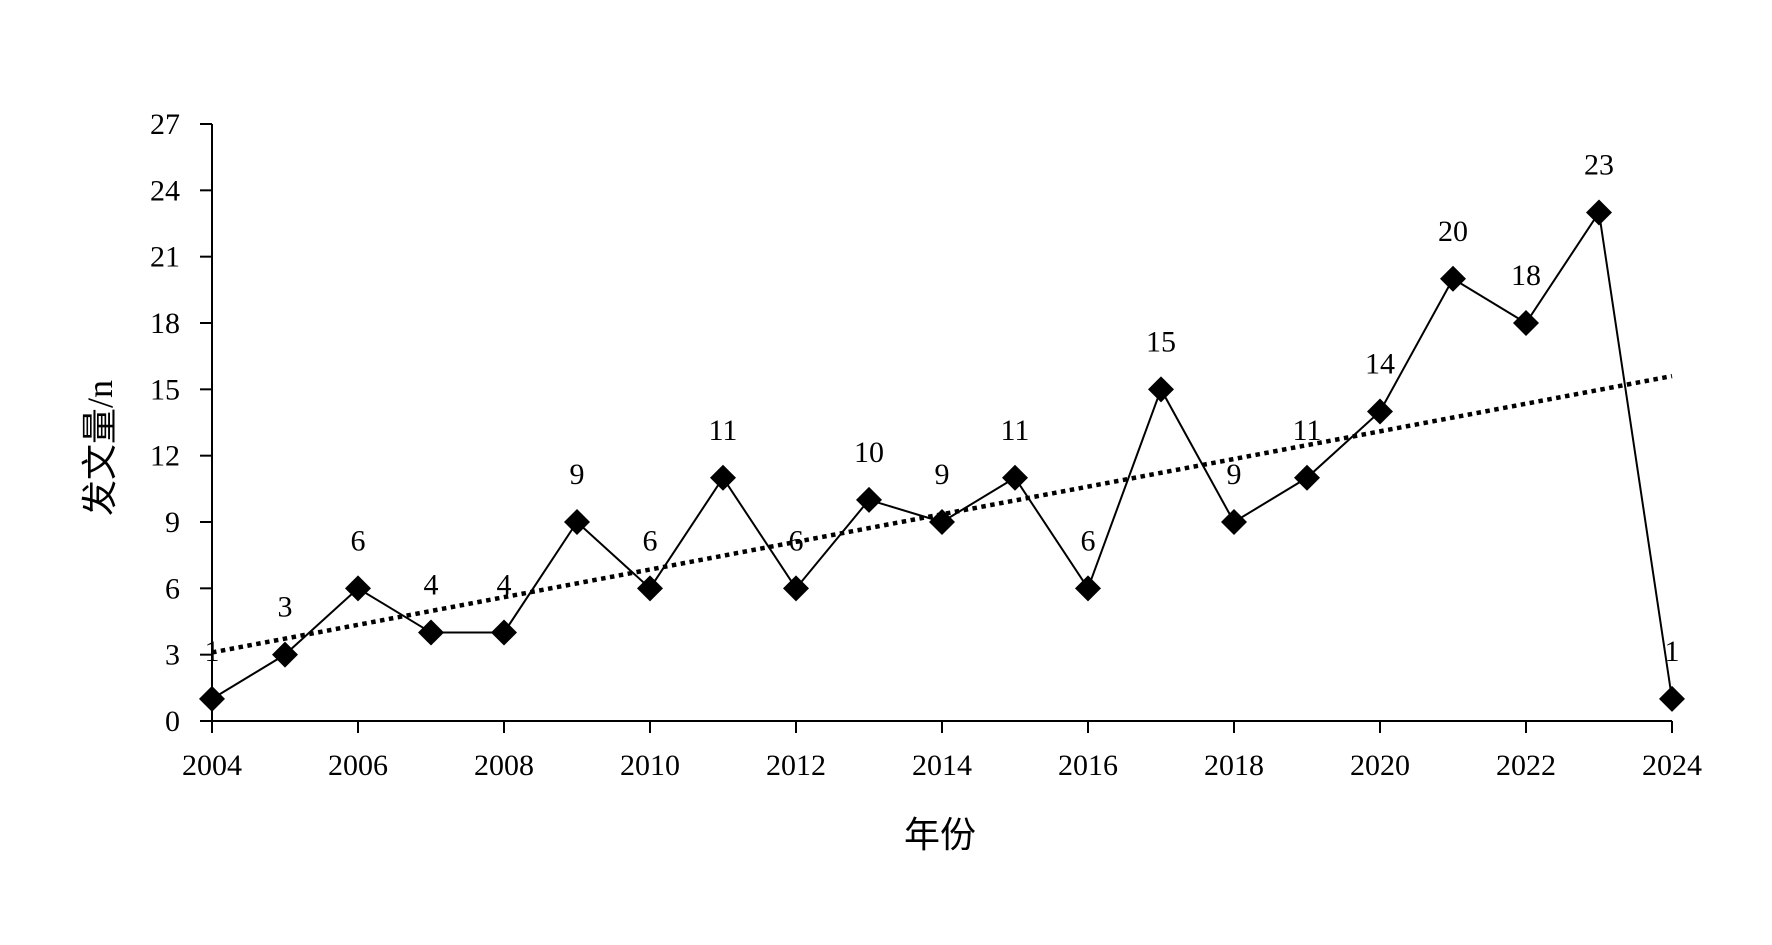 Image resolution: width=1772 pixels, height=945 pixels. What do you see at coordinates (172, 522) in the screenshot?
I see `y-tick-label: 9` at bounding box center [172, 522].